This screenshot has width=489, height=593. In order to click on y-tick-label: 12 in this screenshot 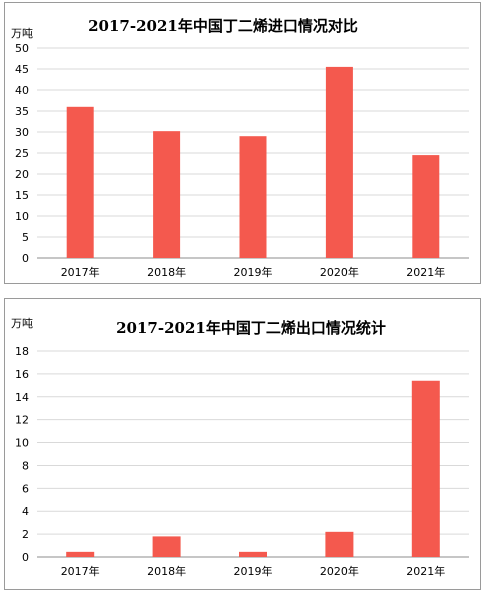, I will do `click(22, 420)`.